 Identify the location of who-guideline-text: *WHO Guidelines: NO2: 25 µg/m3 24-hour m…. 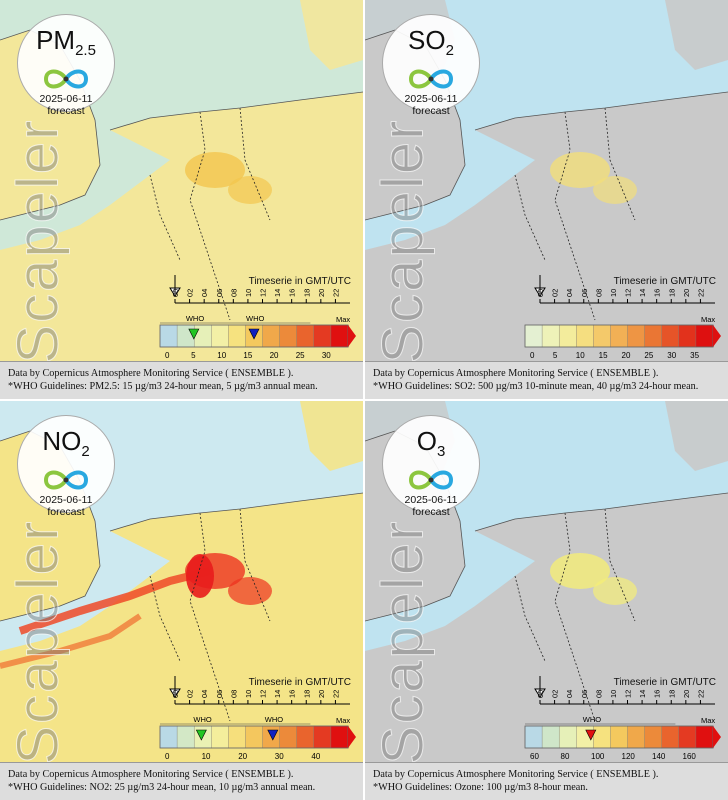
(162, 787).